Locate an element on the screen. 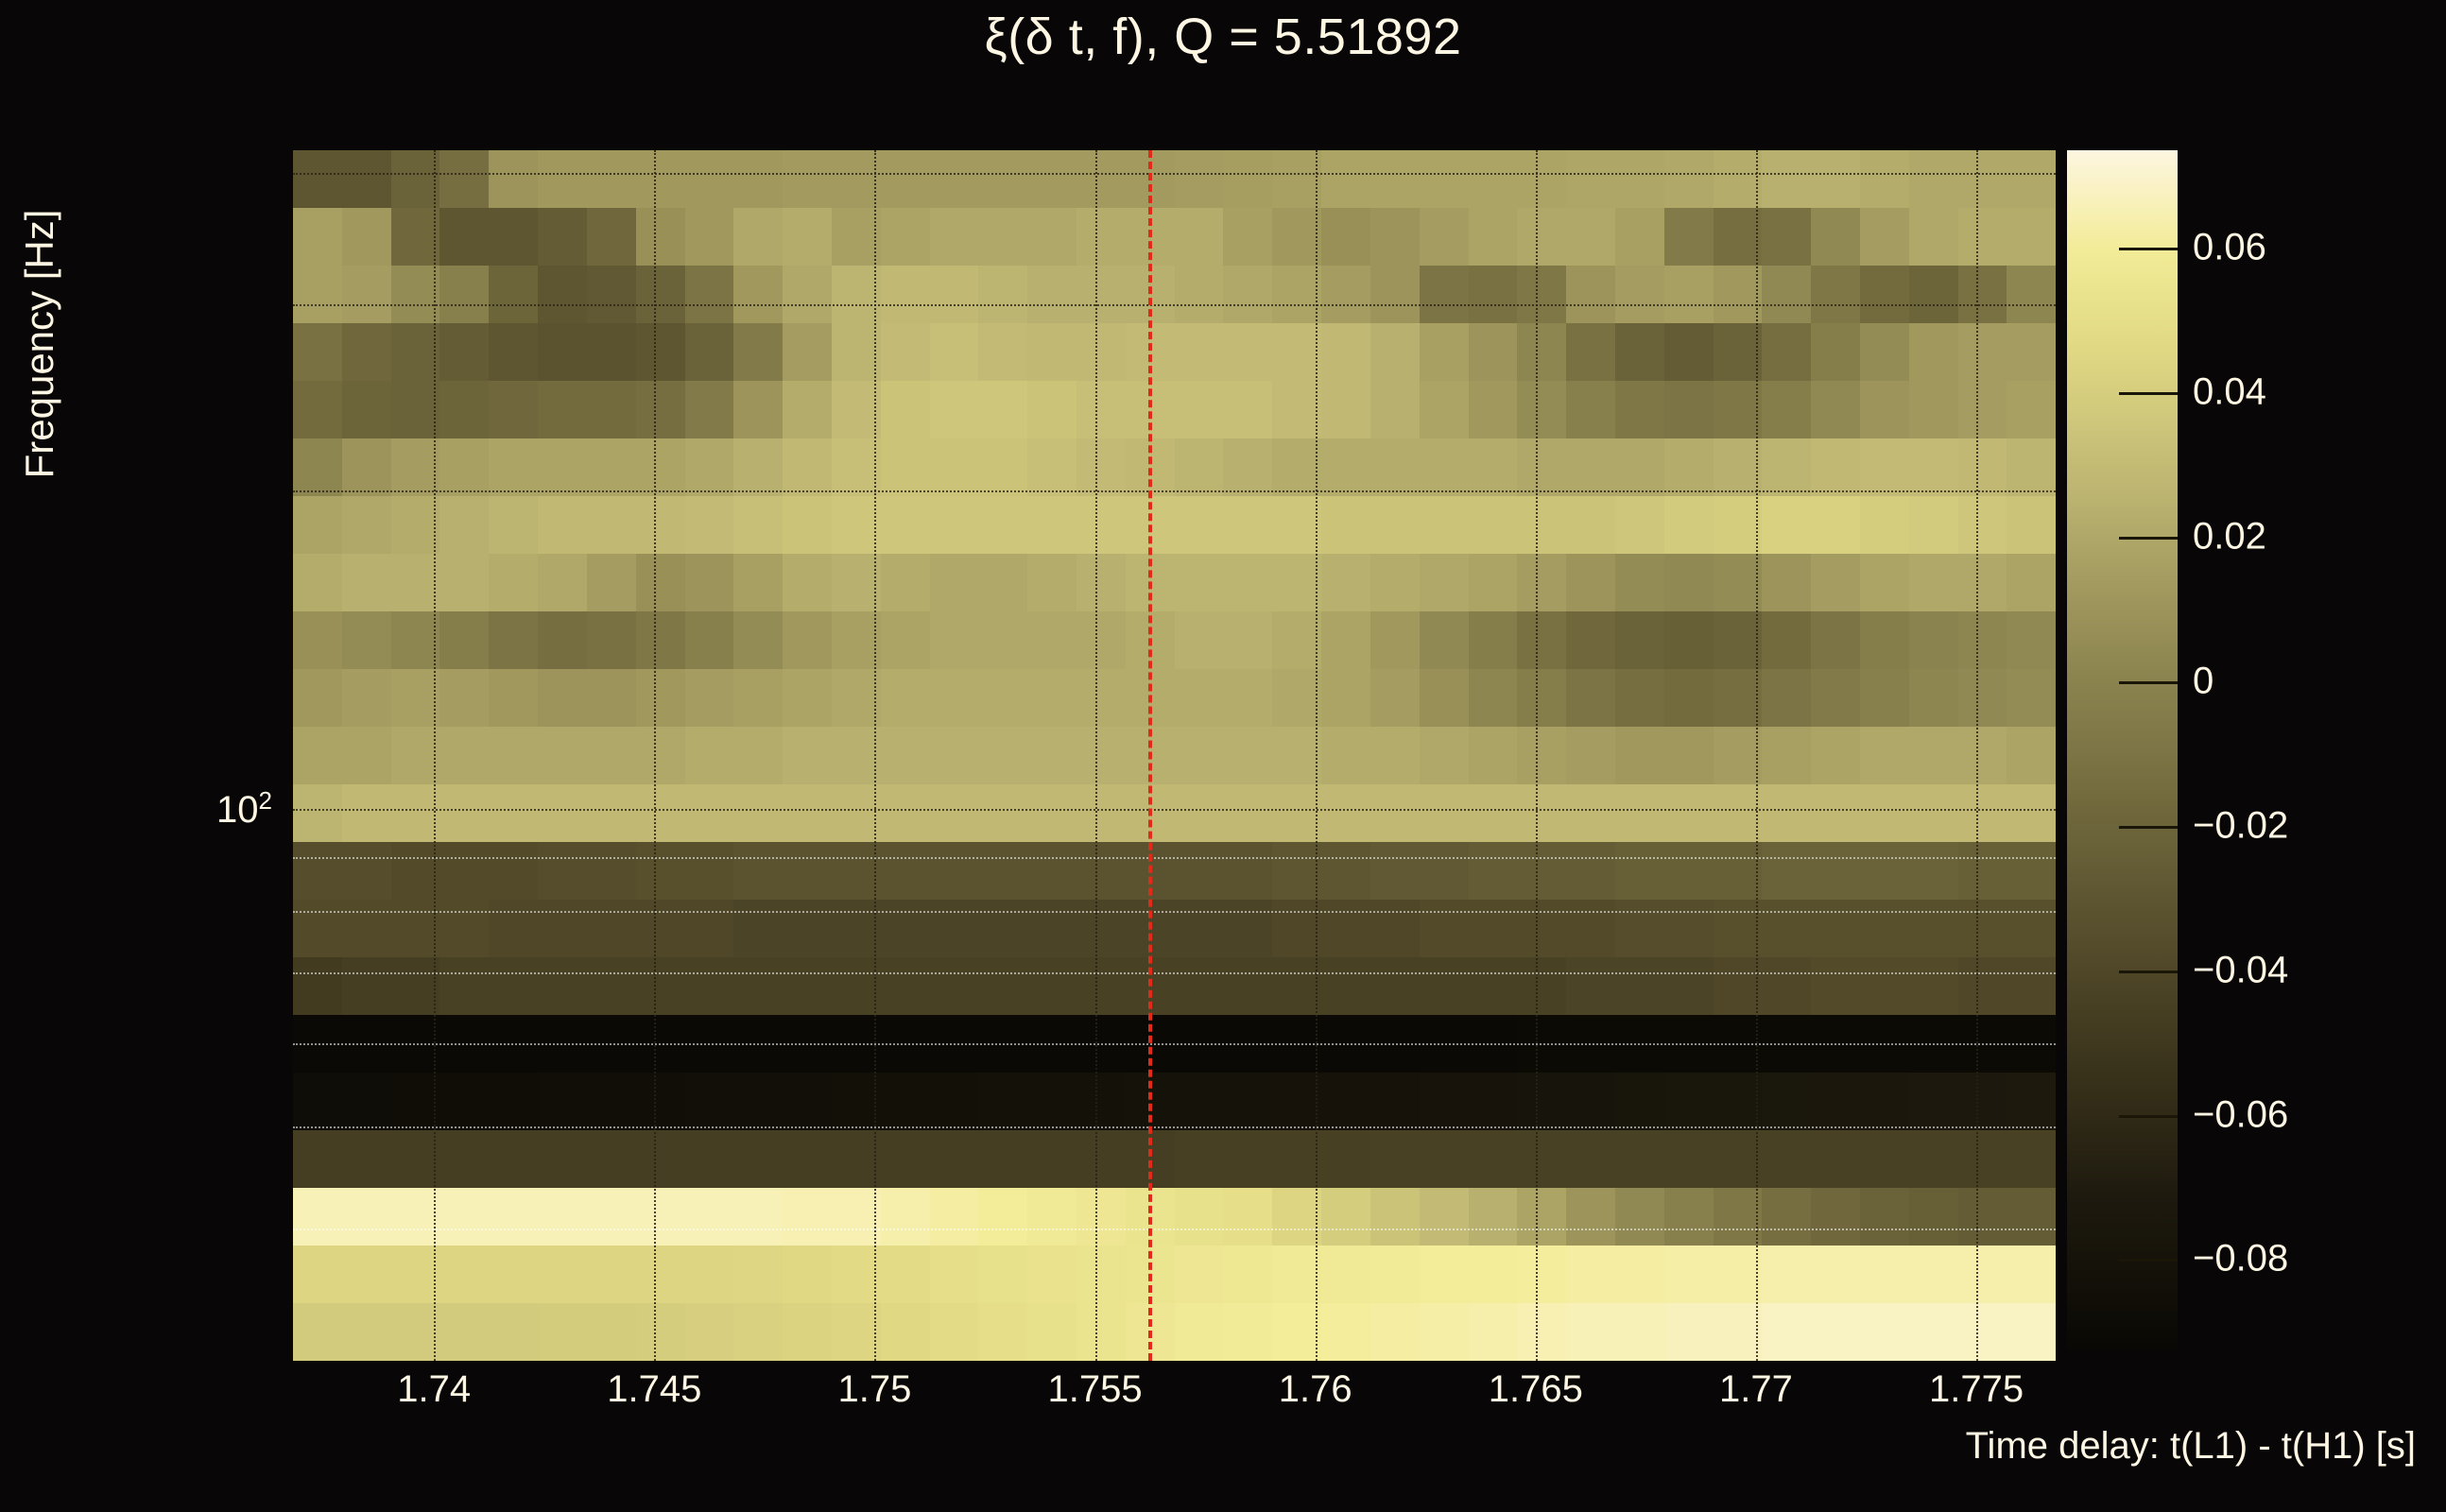 This screenshot has width=2446, height=1512. x-axis-tick-label: 1.765 is located at coordinates (1536, 1389).